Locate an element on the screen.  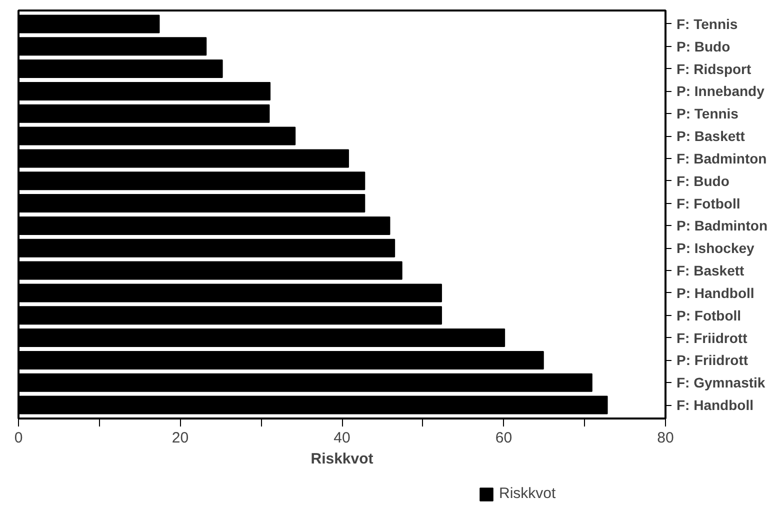
y-tick-label: F: Friidrott is located at coordinates (712, 338).